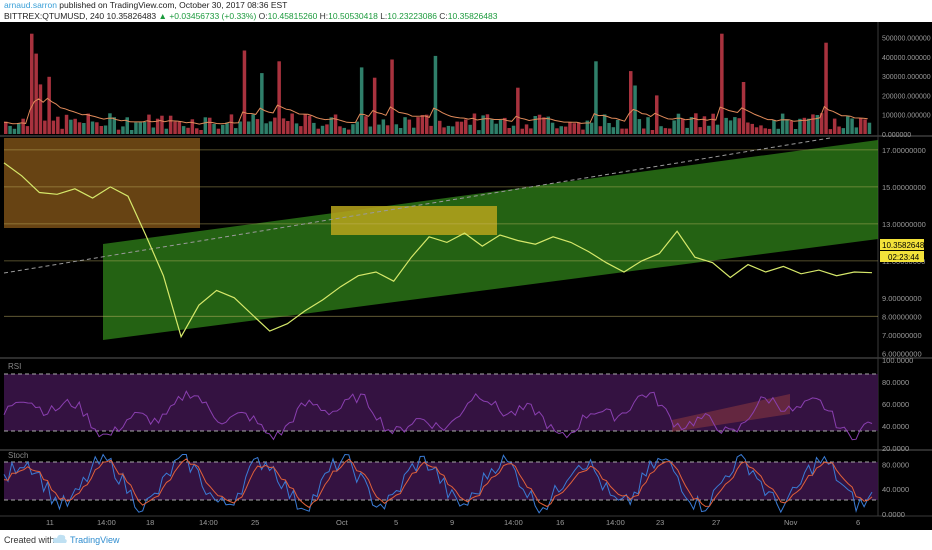 This screenshot has height=550, width=932. Describe the element at coordinates (95, 540) in the screenshot. I see `tradingview-link: TradingView` at that location.